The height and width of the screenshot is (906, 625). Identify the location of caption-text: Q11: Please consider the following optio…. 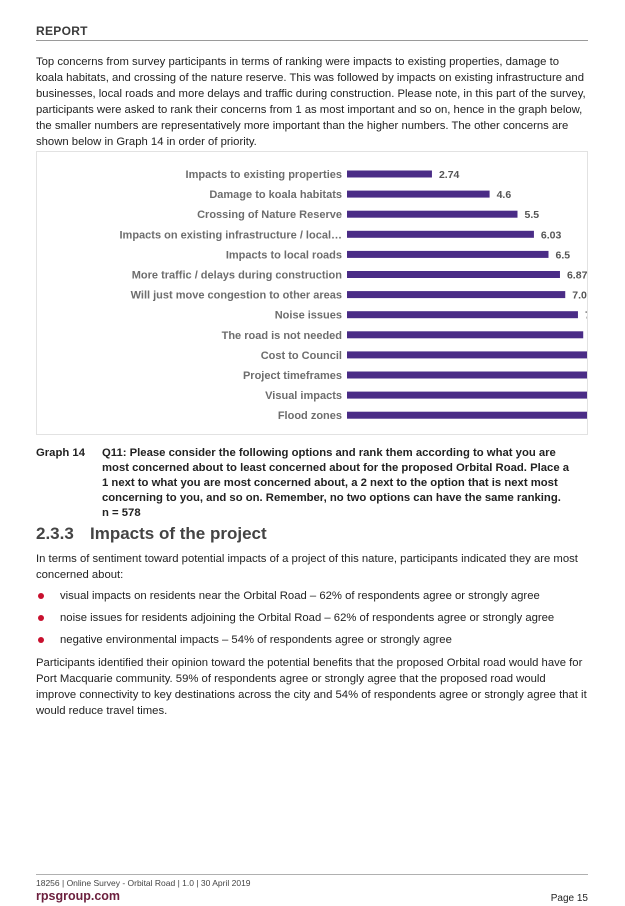
(336, 475).